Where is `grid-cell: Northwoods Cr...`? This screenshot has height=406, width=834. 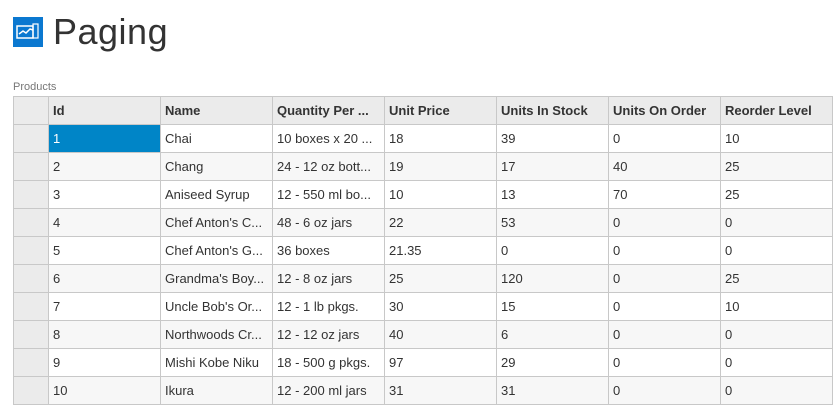 grid-cell: Northwoods Cr... is located at coordinates (217, 335).